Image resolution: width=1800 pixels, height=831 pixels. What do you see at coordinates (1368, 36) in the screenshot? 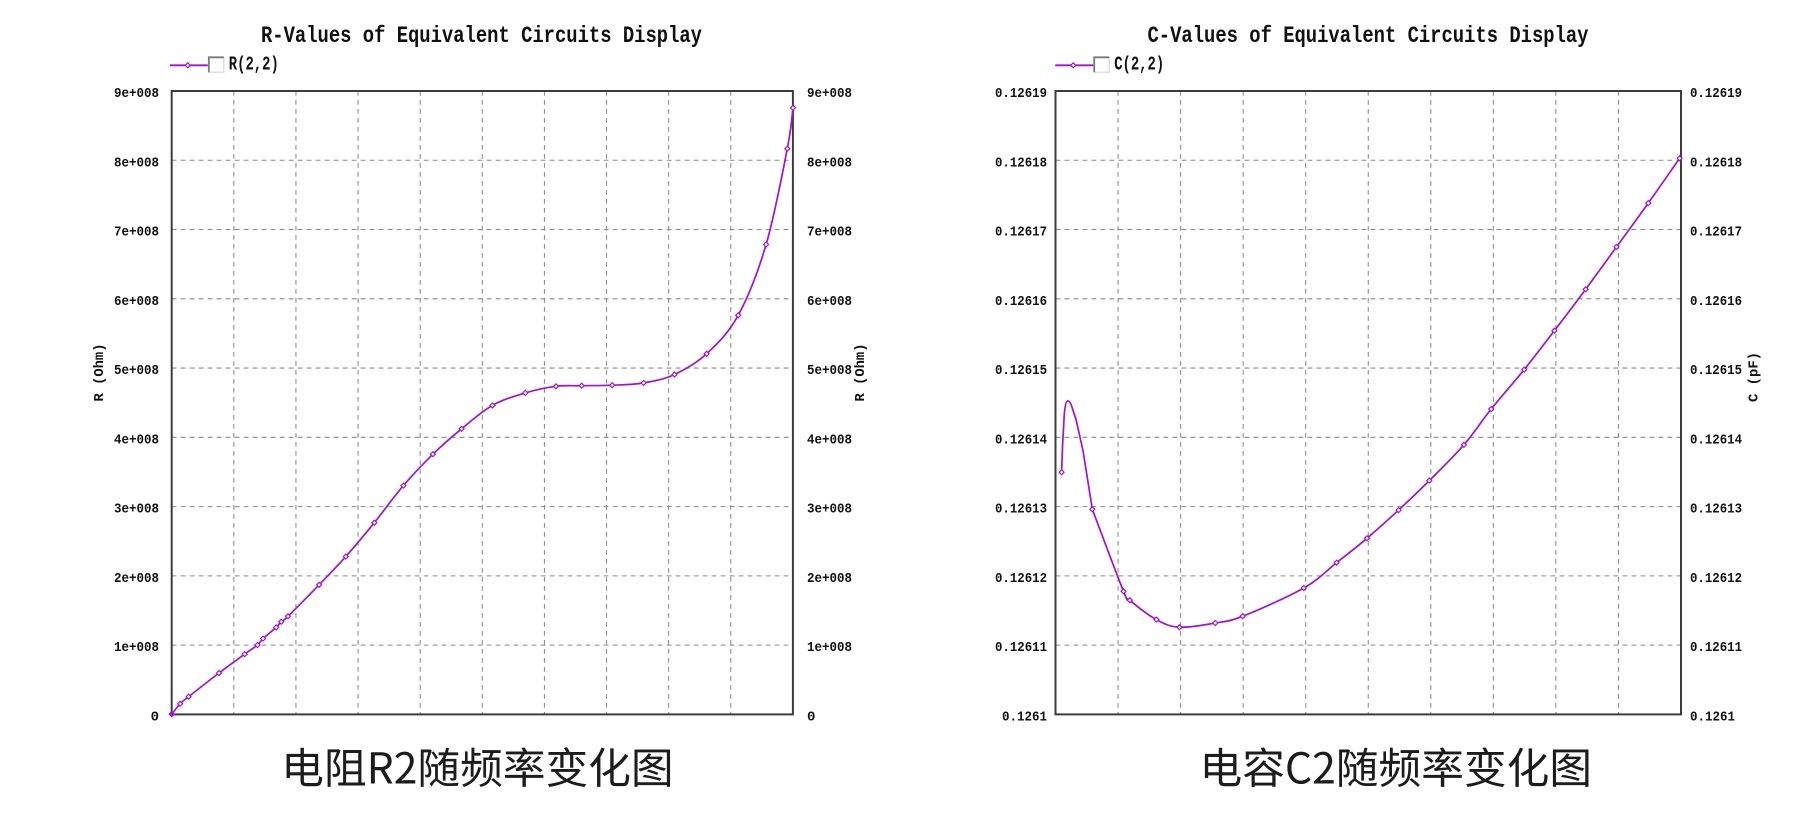
I see `svg-text:C-Values of Equivalent Circuit: C-Values of Equivalent Circuits Display` at bounding box center [1368, 36].